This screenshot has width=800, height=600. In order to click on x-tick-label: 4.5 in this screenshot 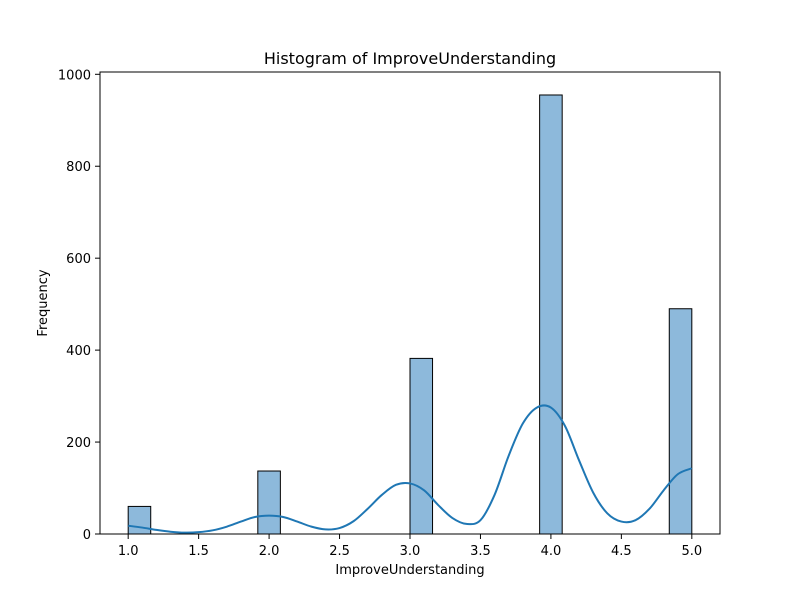, I will do `click(621, 551)`.